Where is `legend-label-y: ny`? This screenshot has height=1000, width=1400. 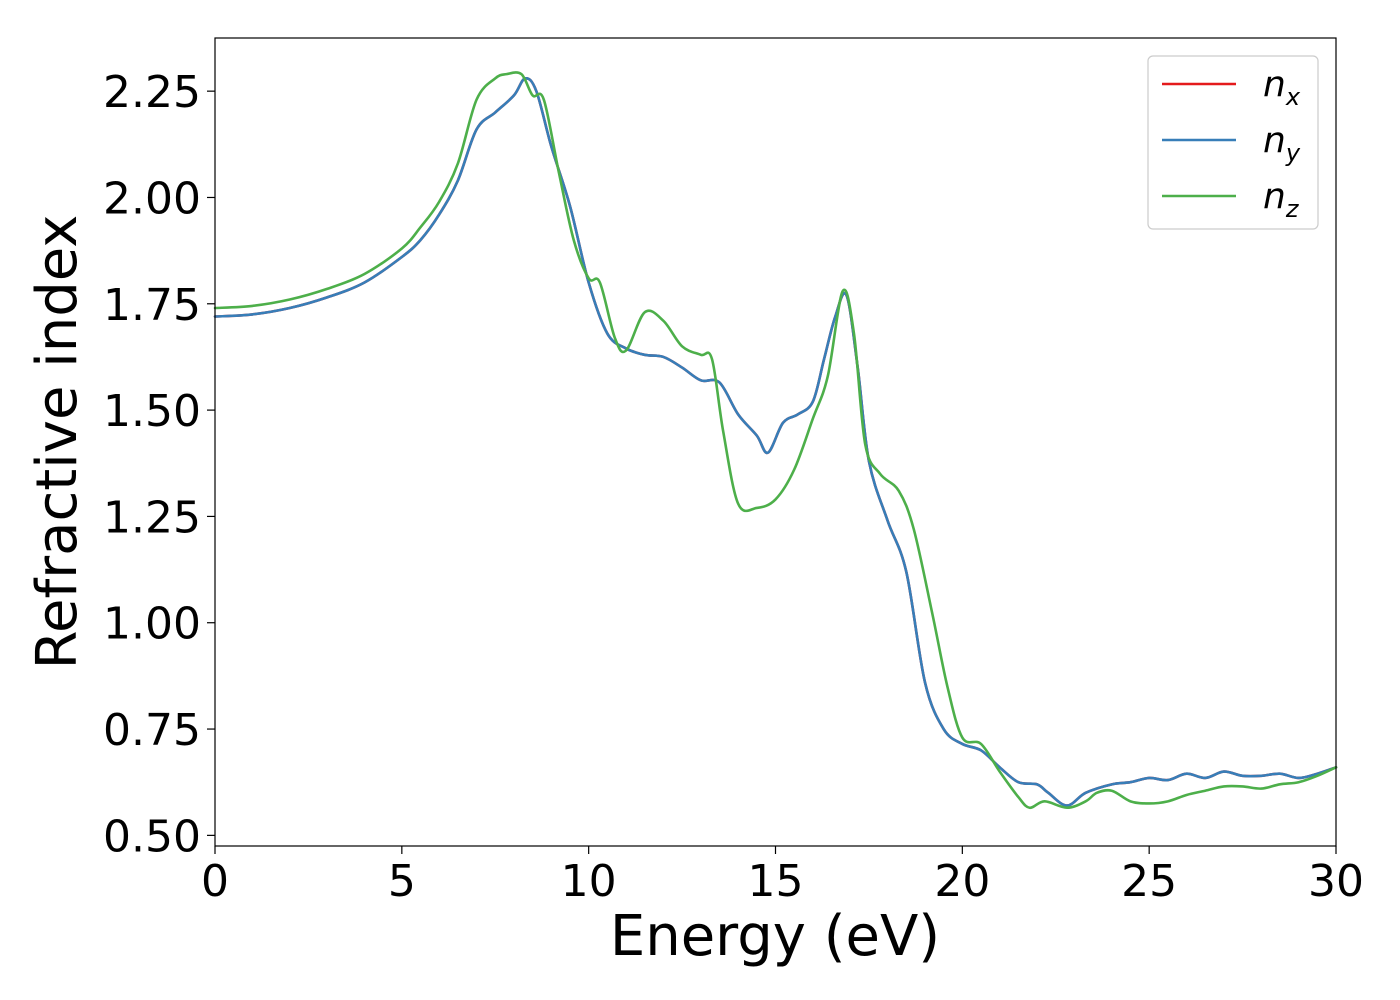
legend-label-y: ny is located at coordinates (1282, 143).